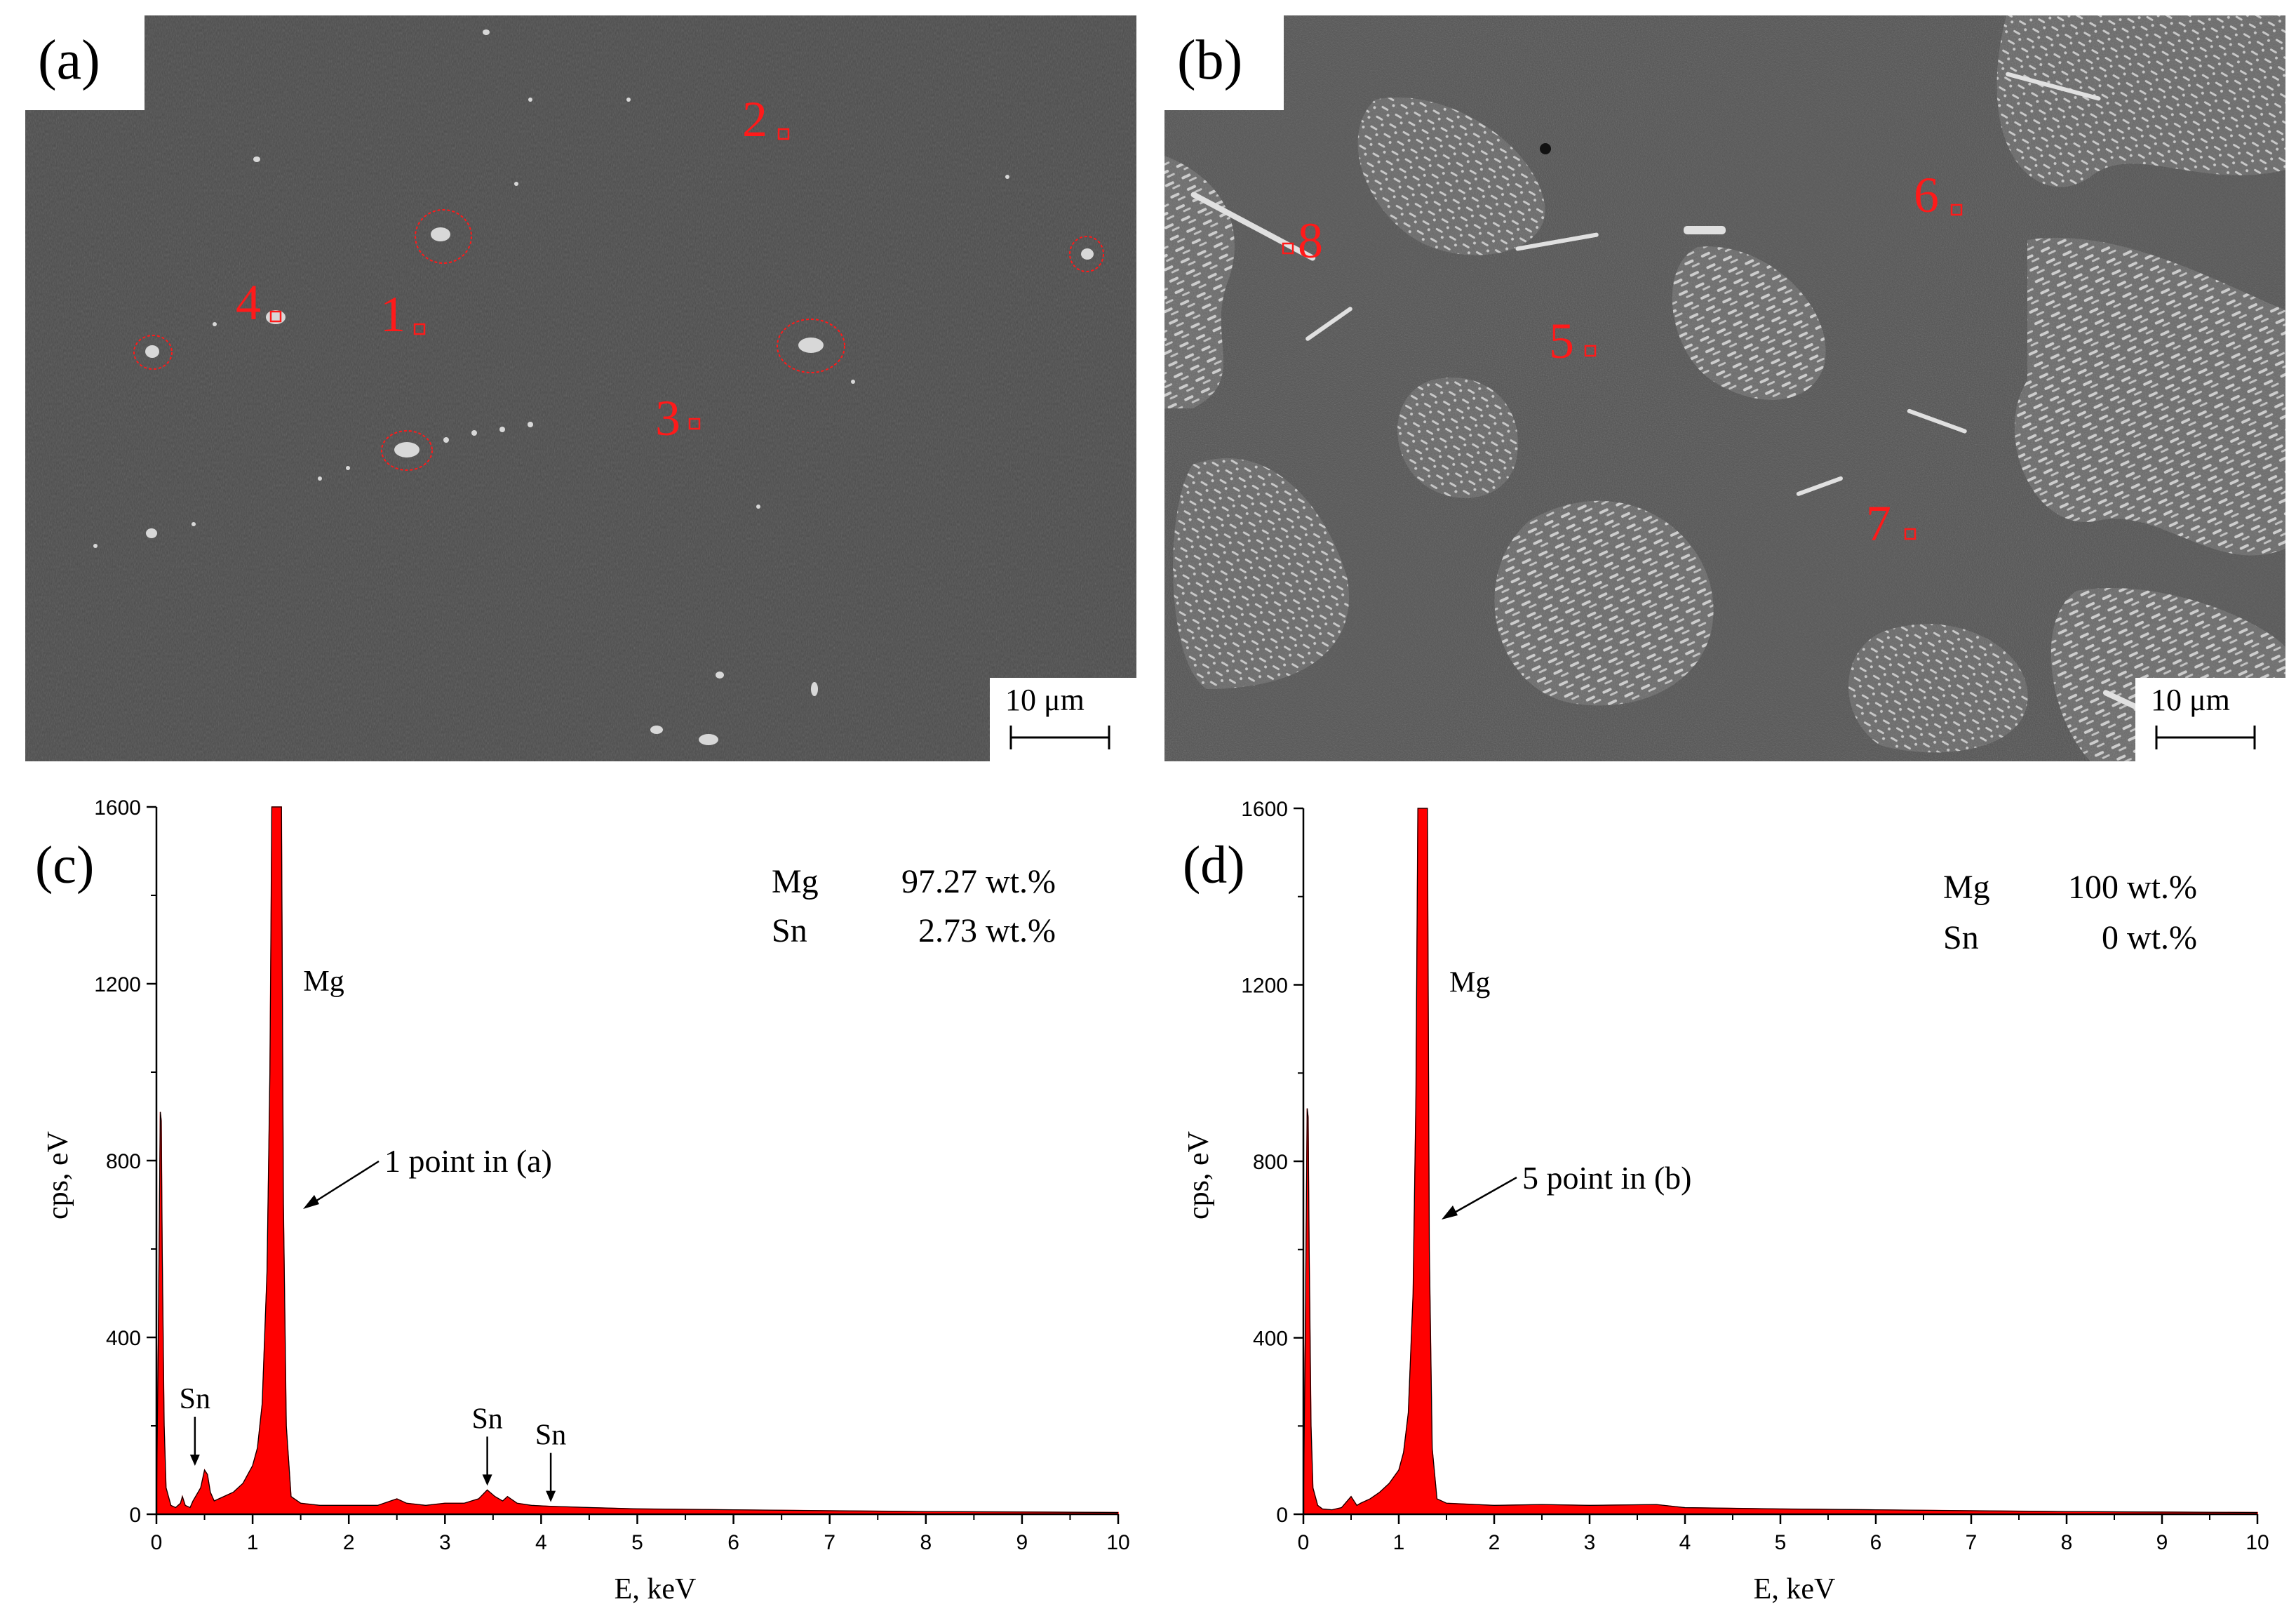  I want to click on x-axis-title-c: E, keV, so click(656, 1589).